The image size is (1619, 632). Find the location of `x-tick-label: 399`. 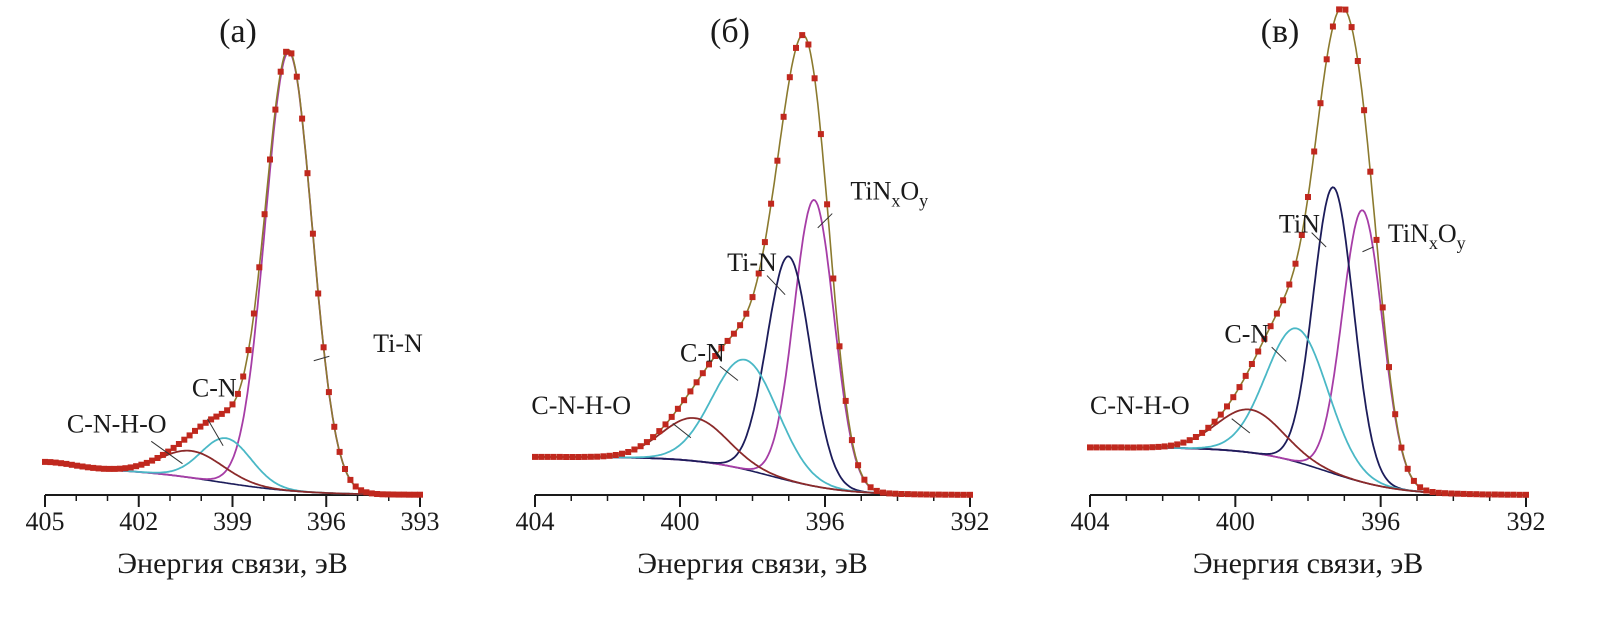

x-tick-label: 399 is located at coordinates (232, 521).